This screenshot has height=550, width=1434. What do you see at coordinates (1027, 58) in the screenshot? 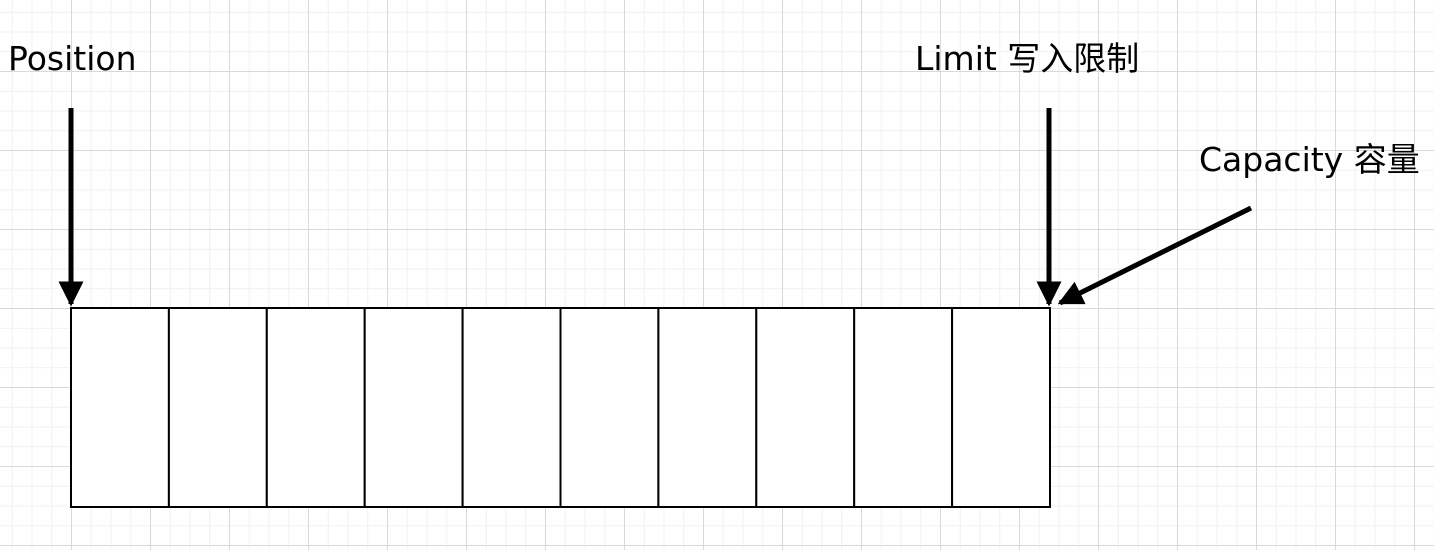
I see `limit-label: Limit 写入限制` at bounding box center [1027, 58].